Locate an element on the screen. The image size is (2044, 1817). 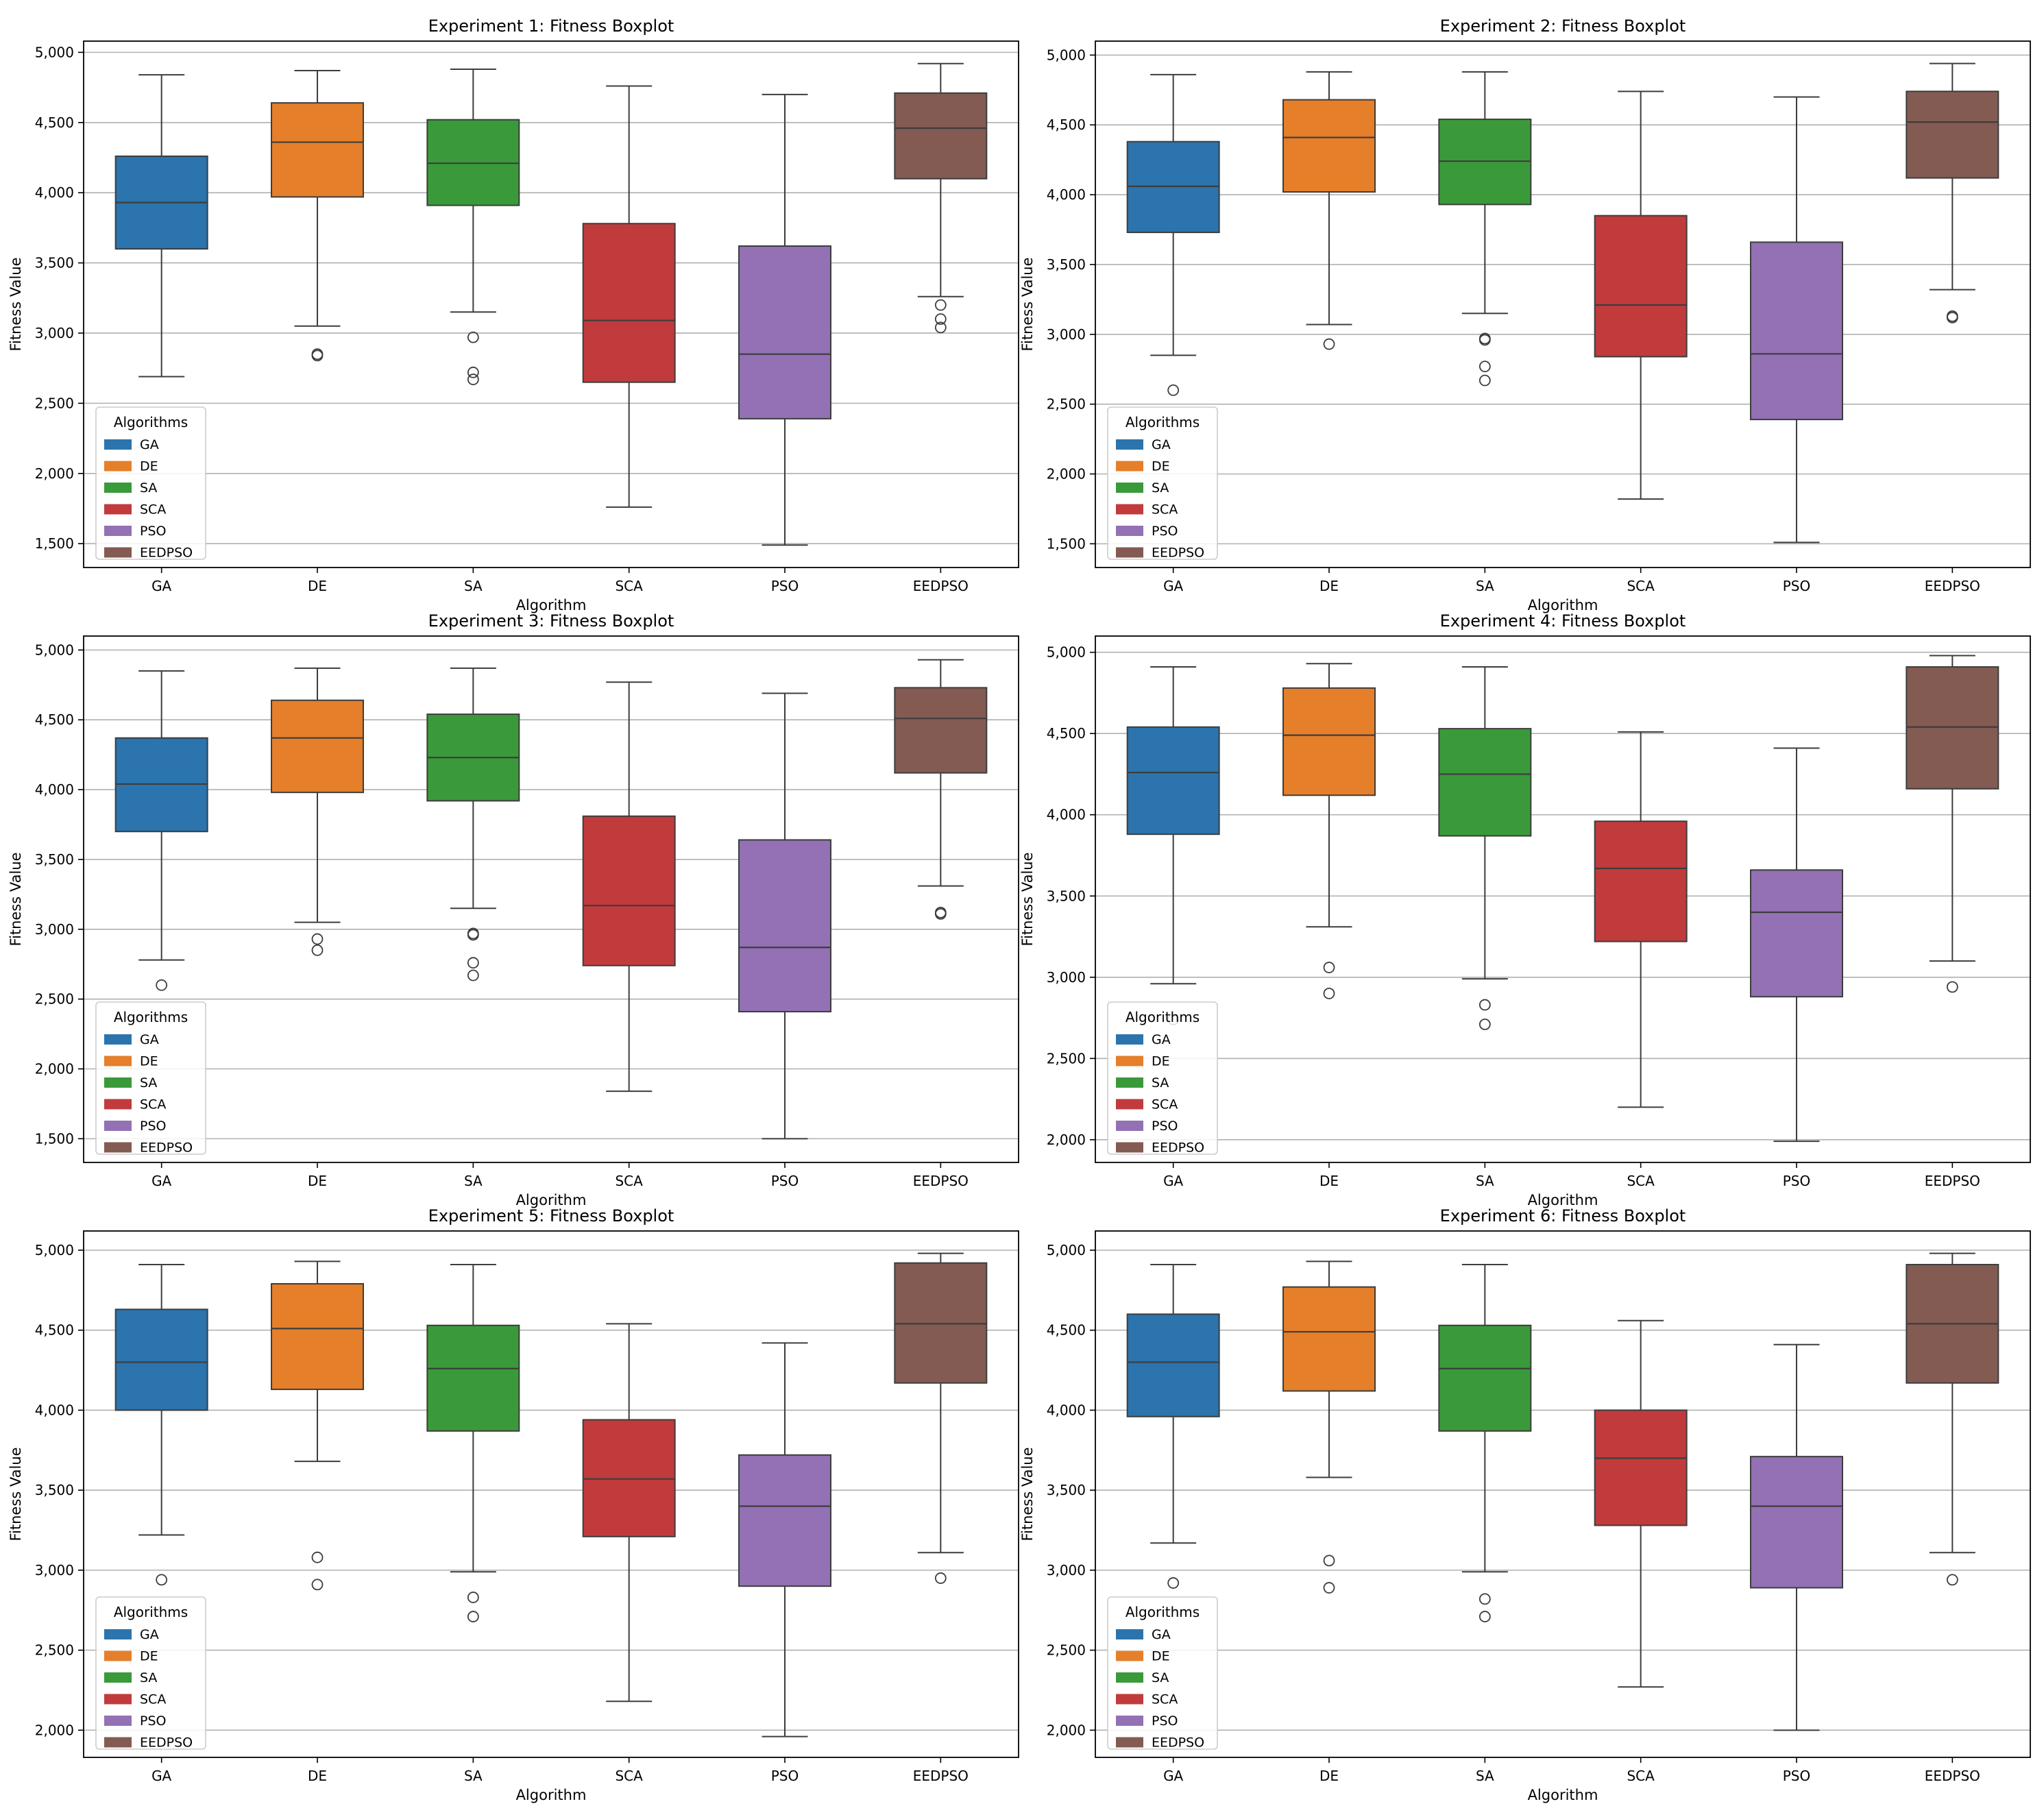
y-tick-label: 2,000 is located at coordinates (55, 1069).